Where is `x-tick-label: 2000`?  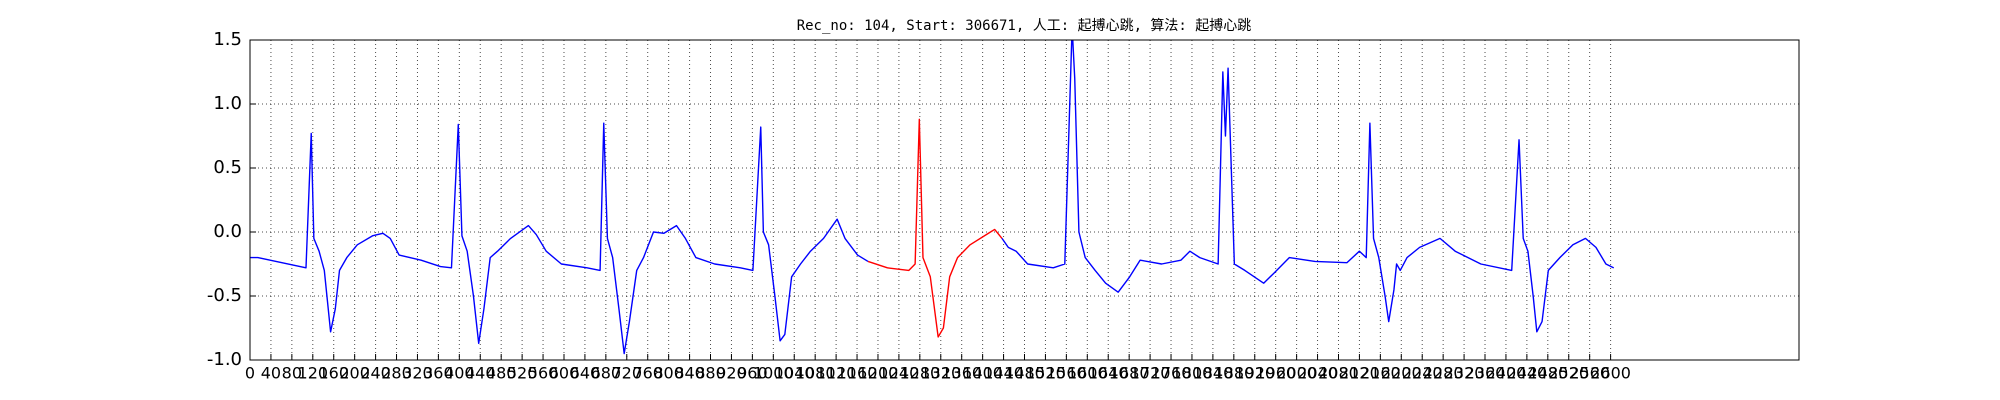 x-tick-label: 2000 is located at coordinates (1296, 373).